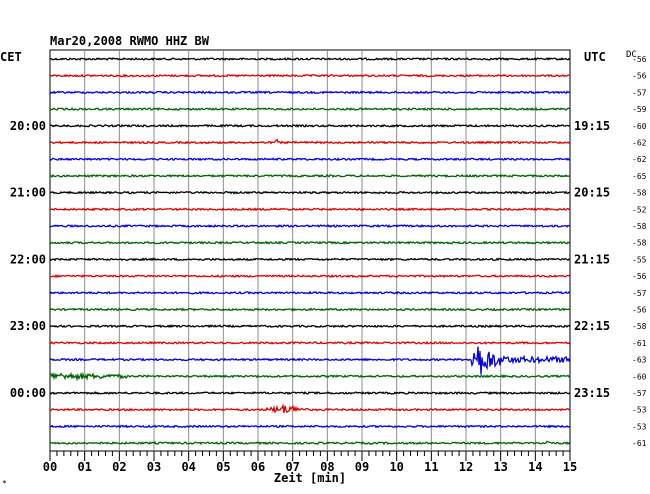 Image resolution: width=650 pixels, height=494 pixels. Describe the element at coordinates (639, 360) in the screenshot. I see `dc-value-label: -63` at that location.